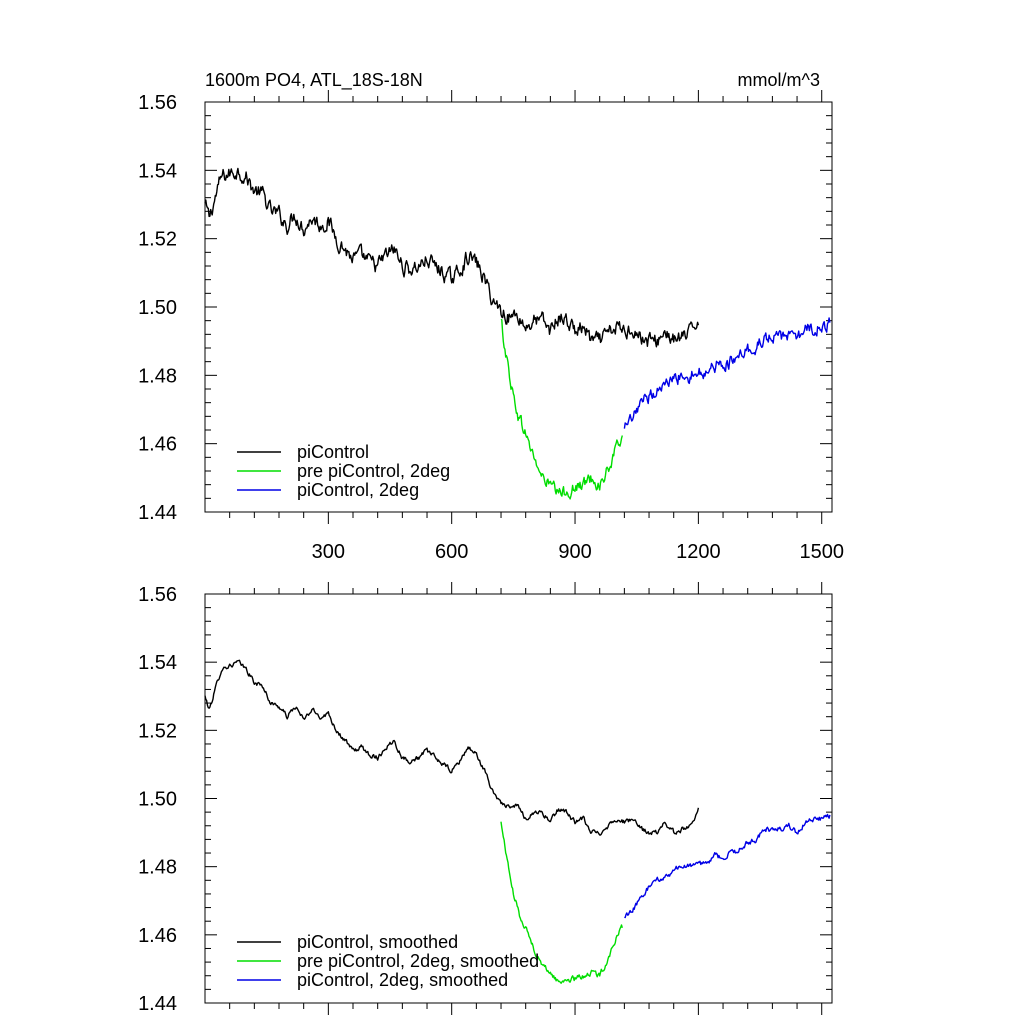  I want to click on x-tick-label: 600, so click(451, 552).